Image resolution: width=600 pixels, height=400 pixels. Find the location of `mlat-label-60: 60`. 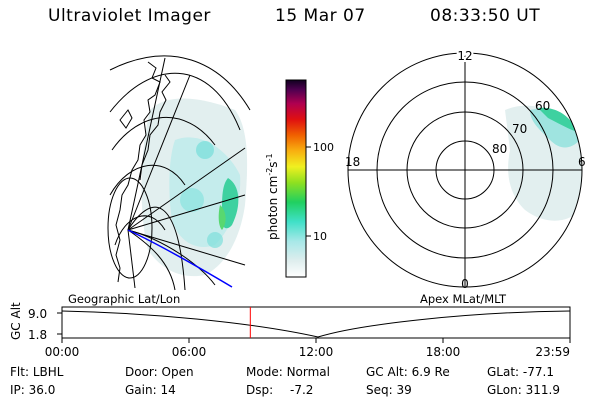

mlat-label-60: 60 is located at coordinates (542, 106).